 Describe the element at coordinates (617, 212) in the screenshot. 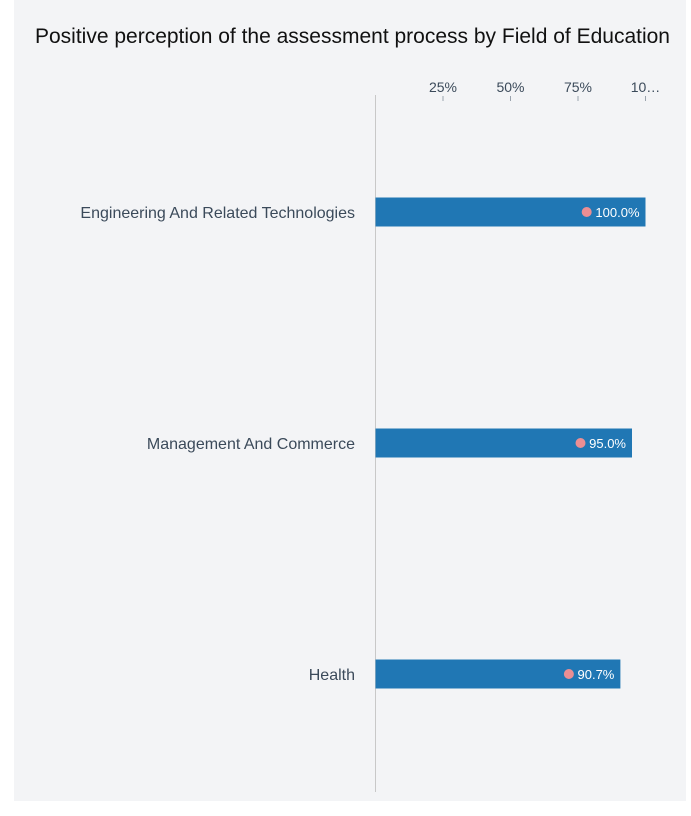

I see `data-label: 100.0%` at that location.